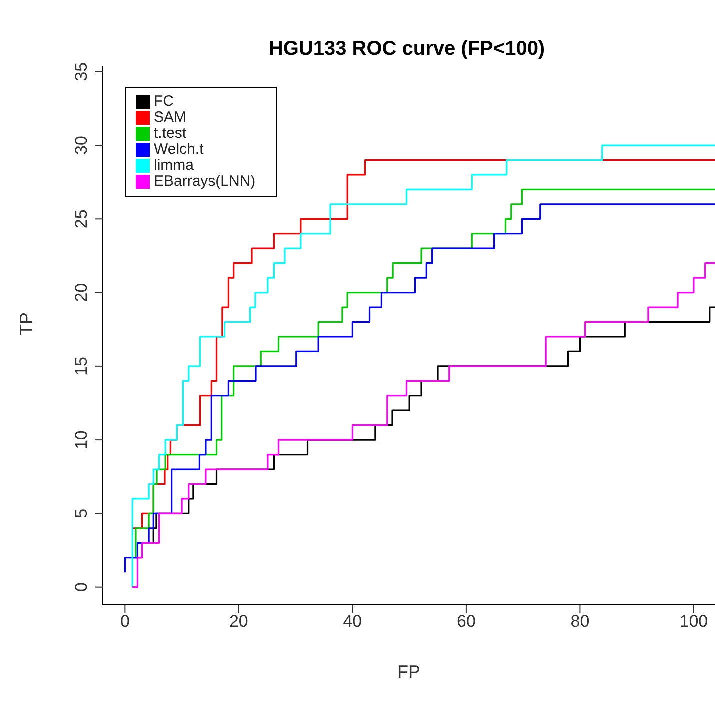 This screenshot has width=715, height=704. I want to click on x-tick-label: 100, so click(694, 622).